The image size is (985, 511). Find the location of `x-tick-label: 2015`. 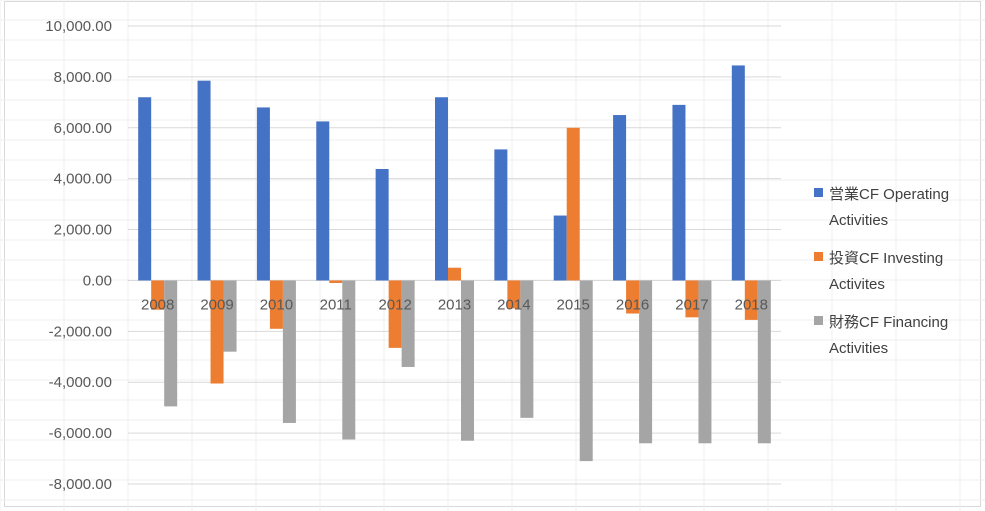

x-tick-label: 2015 is located at coordinates (573, 304).